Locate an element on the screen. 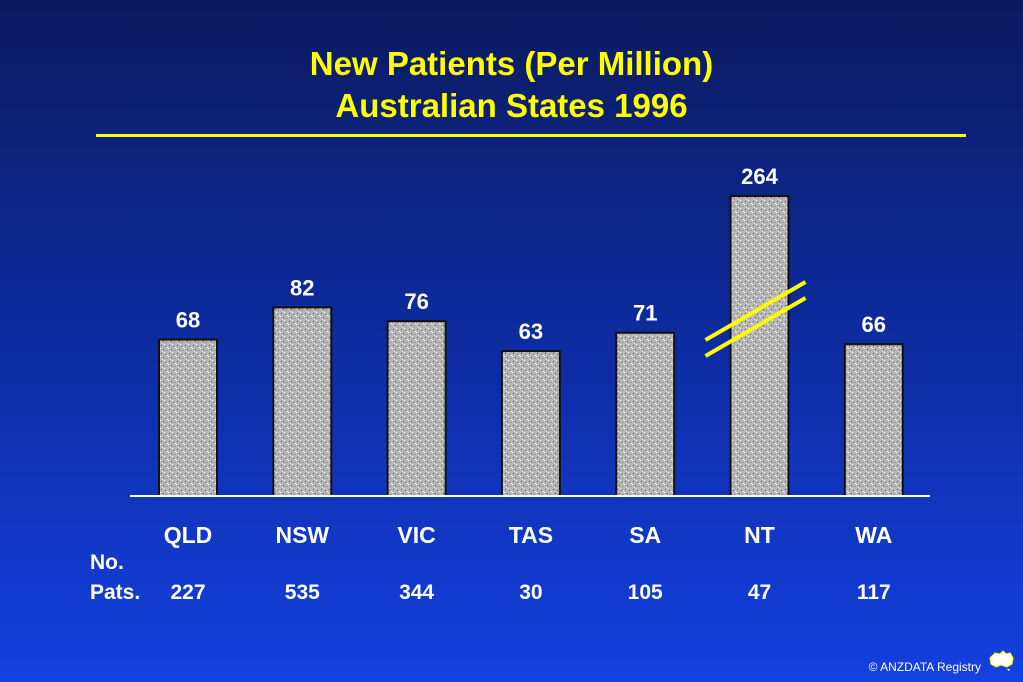  bar-sa is located at coordinates (645, 414).